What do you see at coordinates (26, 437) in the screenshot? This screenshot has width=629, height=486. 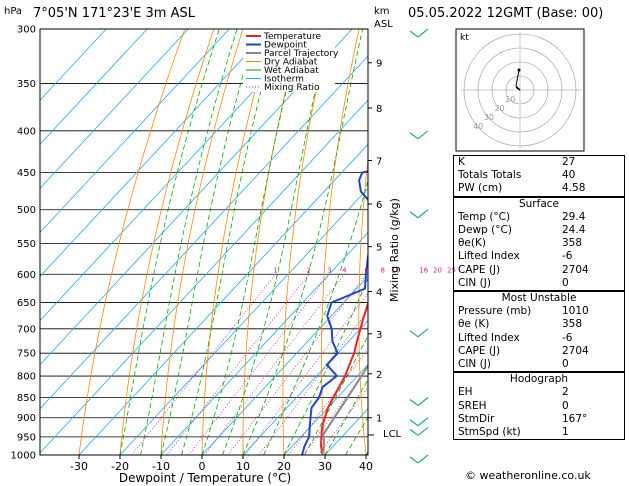 I see `pressure-tick-label: 950` at bounding box center [26, 437].